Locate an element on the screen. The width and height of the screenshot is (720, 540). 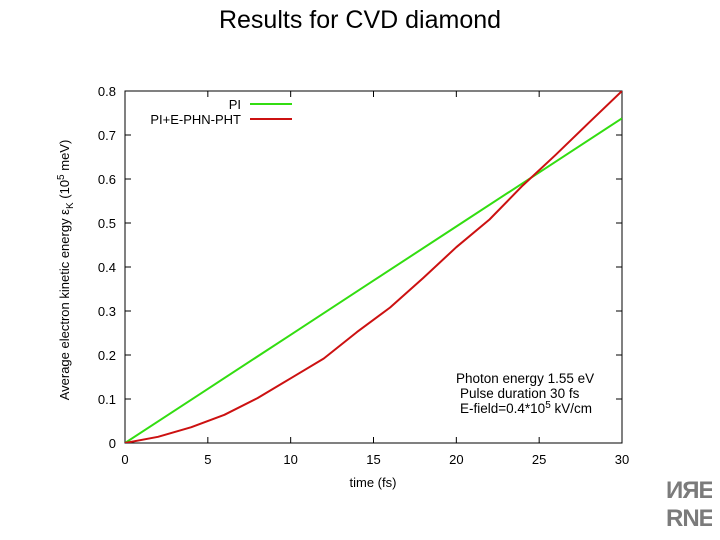
x-tick-label: 10 is located at coordinates (290, 459).